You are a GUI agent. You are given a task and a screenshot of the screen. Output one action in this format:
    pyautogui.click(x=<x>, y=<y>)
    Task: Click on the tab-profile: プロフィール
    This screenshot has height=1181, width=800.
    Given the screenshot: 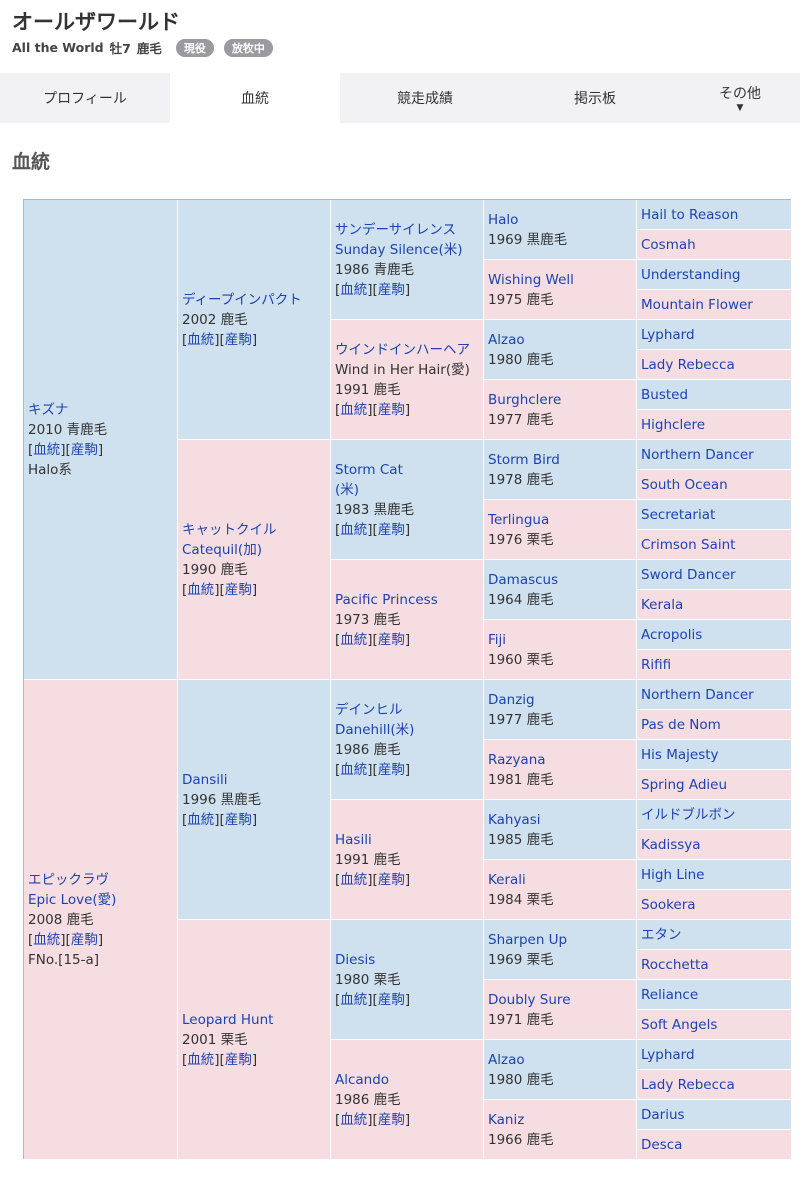 What is the action you would take?
    pyautogui.click(x=85, y=99)
    